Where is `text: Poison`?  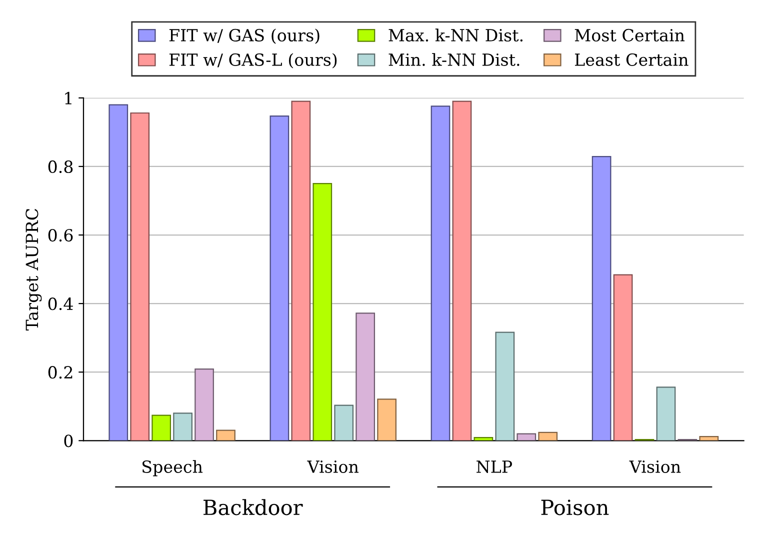
text: Poison is located at coordinates (575, 508).